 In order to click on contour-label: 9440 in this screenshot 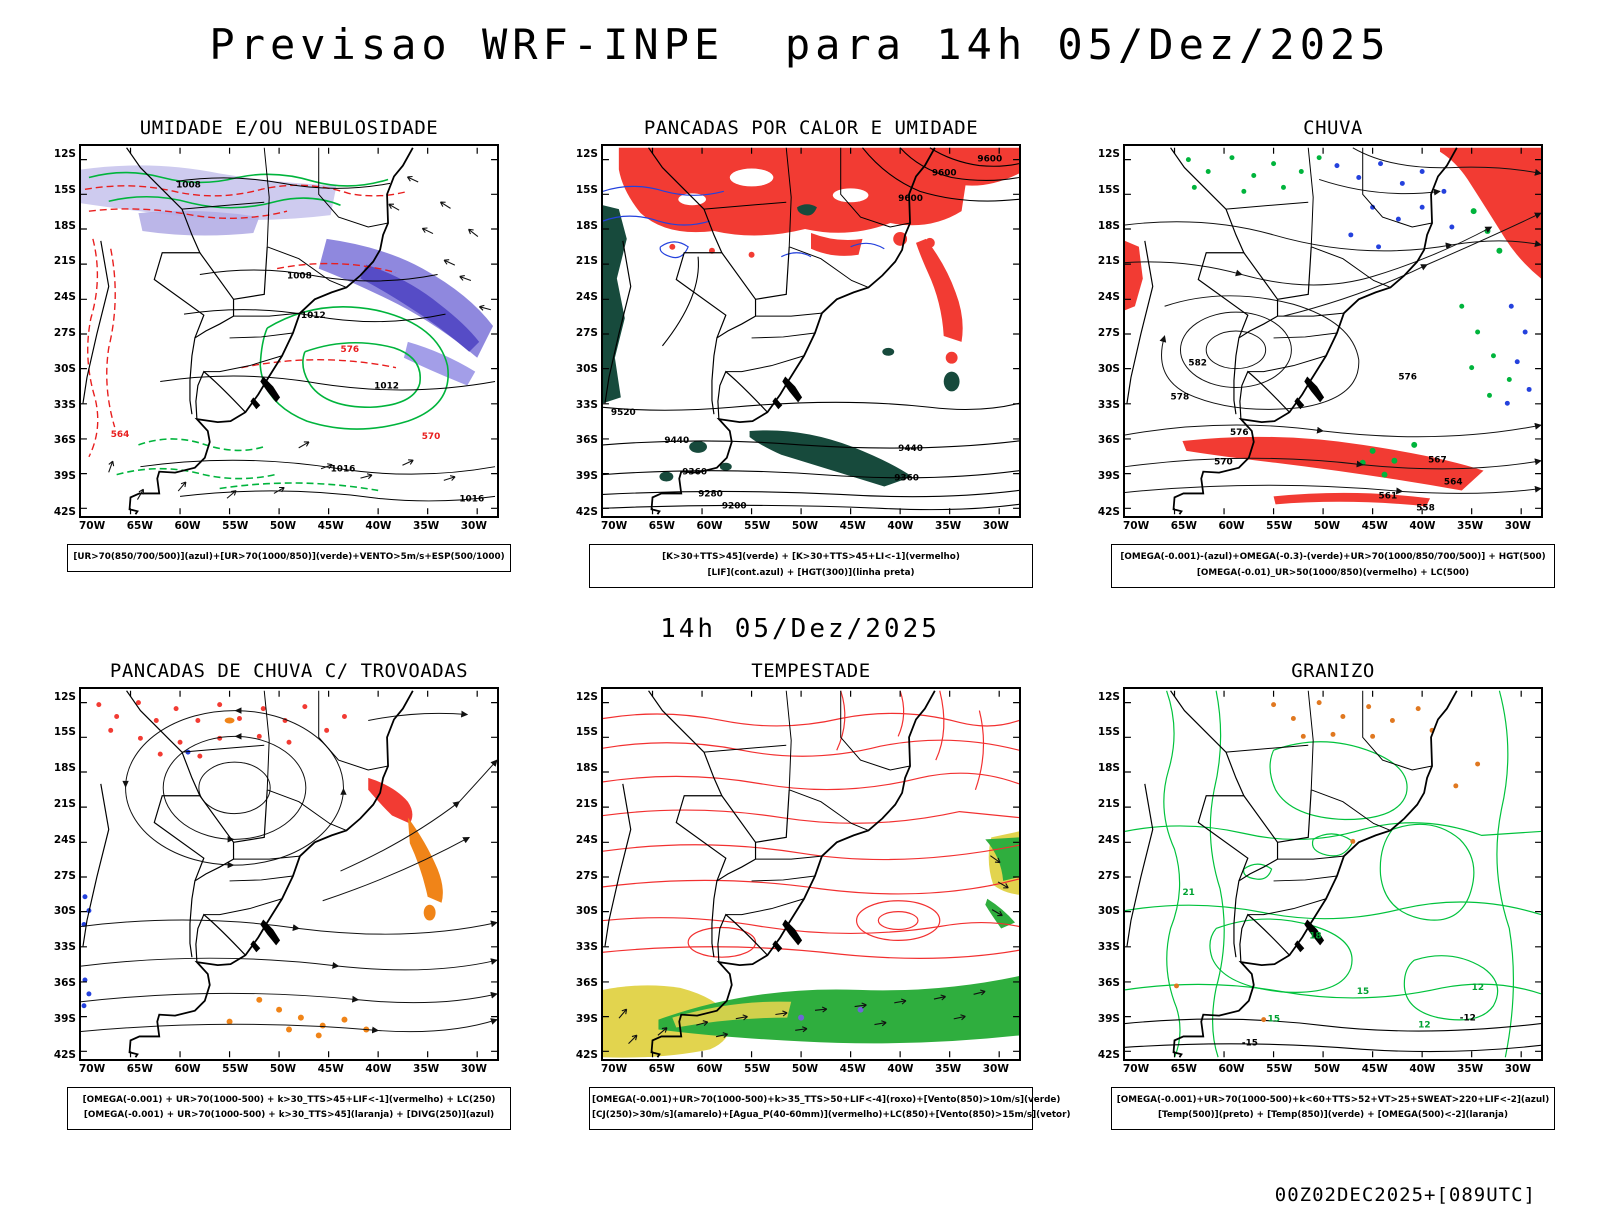, I will do `click(676, 441)`.